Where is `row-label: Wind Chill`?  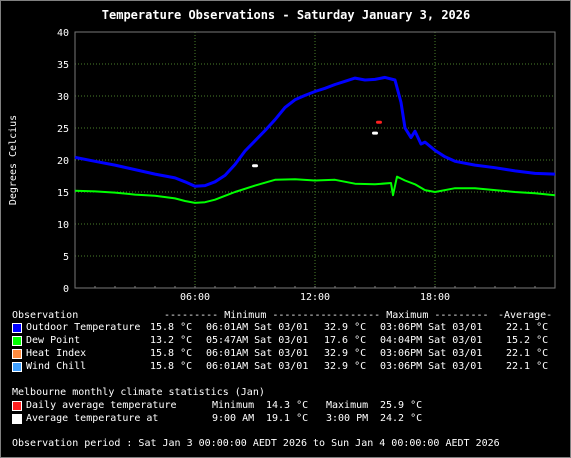 row-label: Wind Chill is located at coordinates (56, 366).